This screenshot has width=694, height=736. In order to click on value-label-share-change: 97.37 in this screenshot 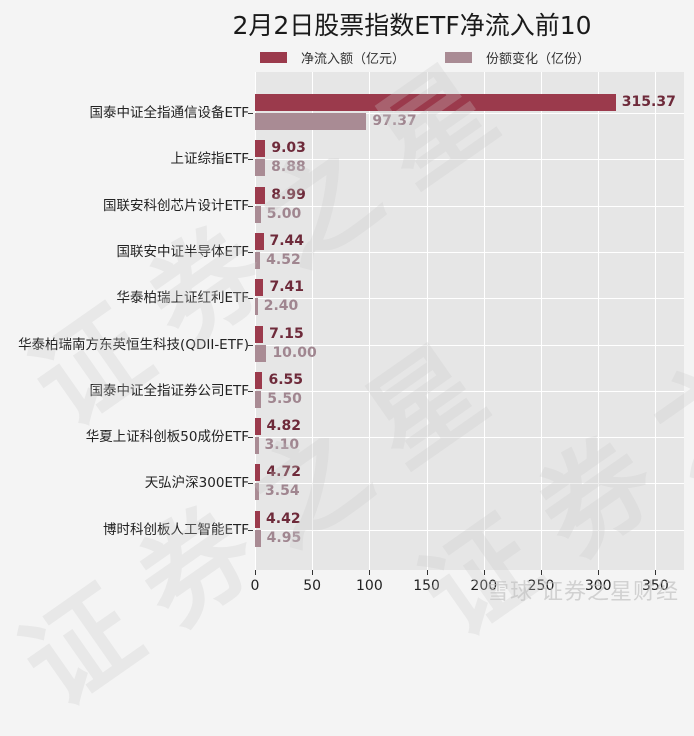, I will do `click(394, 121)`.